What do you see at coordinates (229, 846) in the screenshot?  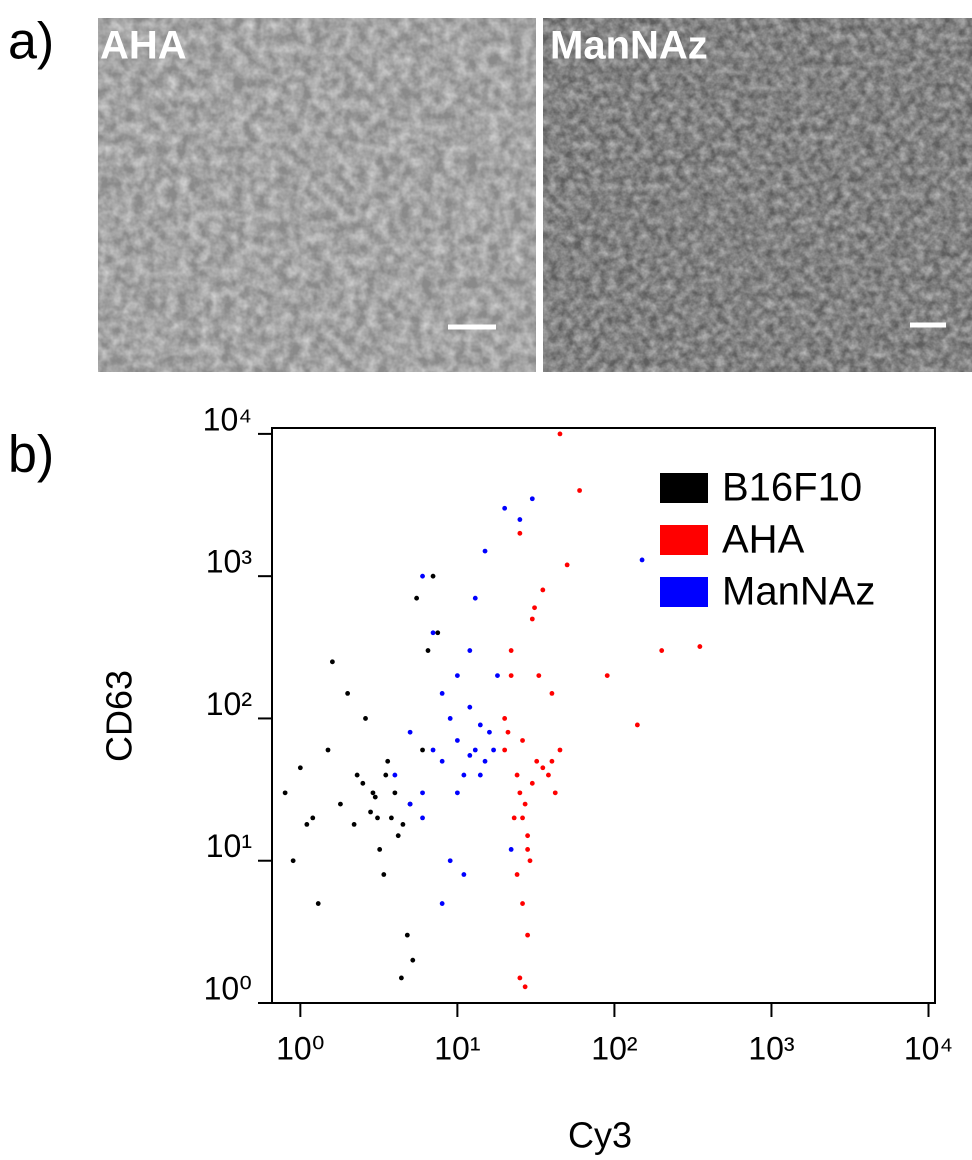 I see `y-tick-label: 10¹` at bounding box center [229, 846].